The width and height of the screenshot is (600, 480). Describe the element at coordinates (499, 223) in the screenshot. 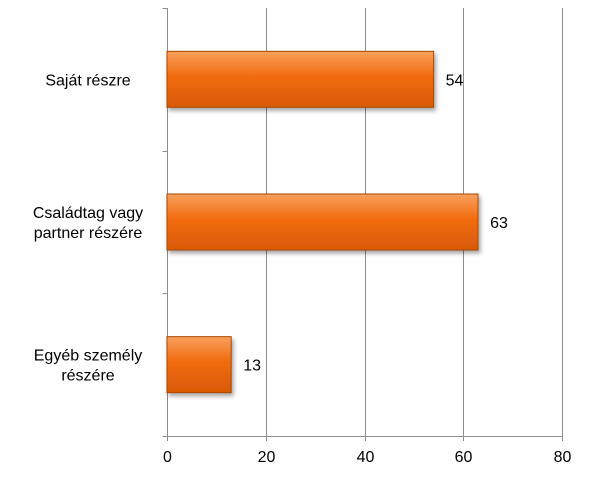

I see `data-label-1: 63` at that location.